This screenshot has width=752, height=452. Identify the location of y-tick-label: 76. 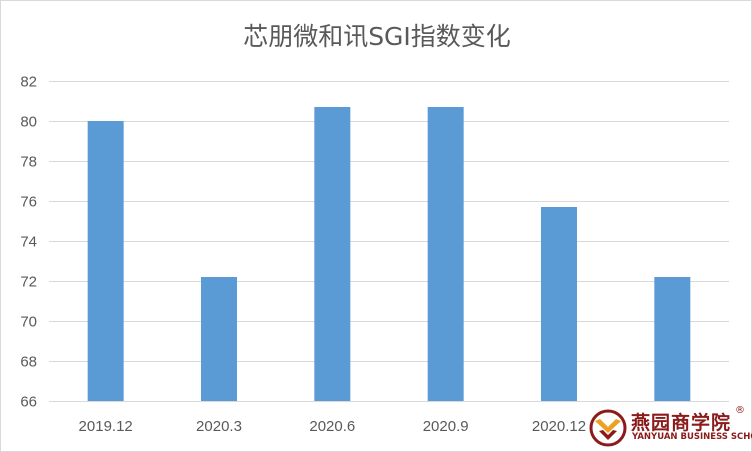
(28, 202).